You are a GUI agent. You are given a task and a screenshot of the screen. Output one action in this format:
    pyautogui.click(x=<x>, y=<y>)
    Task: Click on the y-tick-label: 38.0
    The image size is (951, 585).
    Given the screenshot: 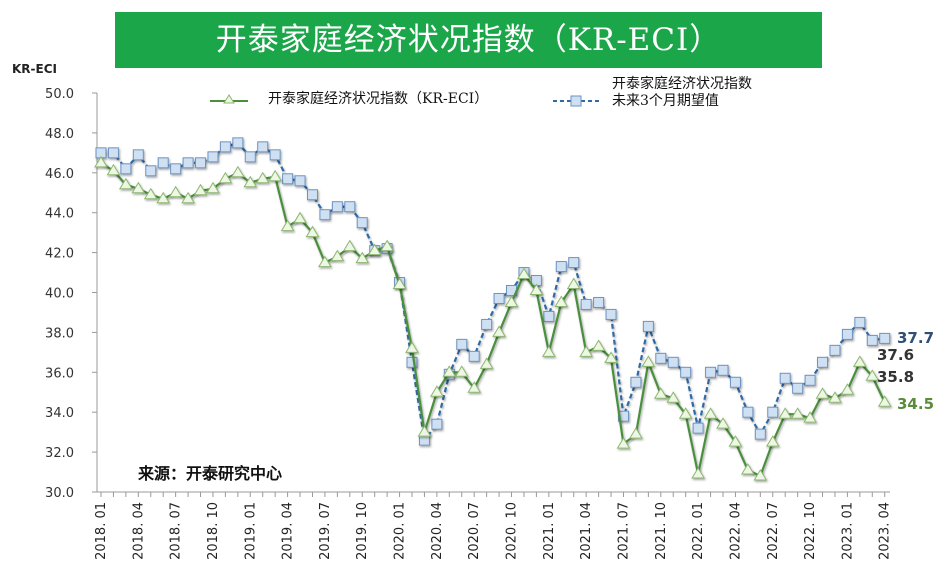 What is the action you would take?
    pyautogui.click(x=59, y=333)
    